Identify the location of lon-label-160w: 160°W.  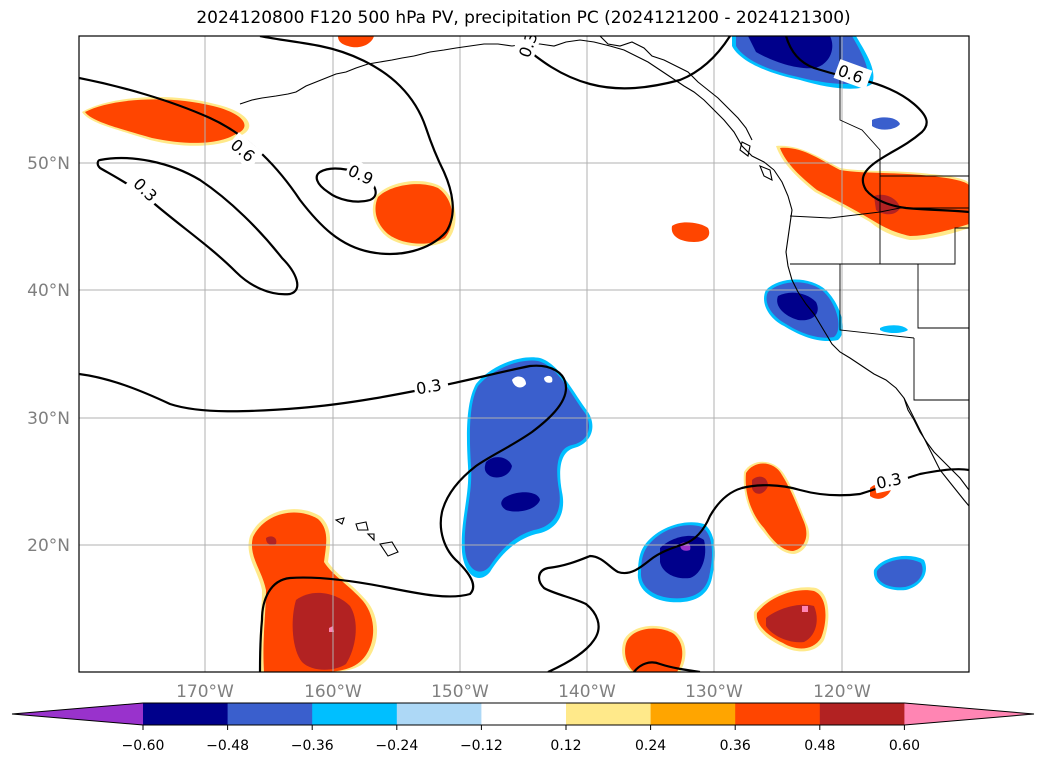
(333, 692).